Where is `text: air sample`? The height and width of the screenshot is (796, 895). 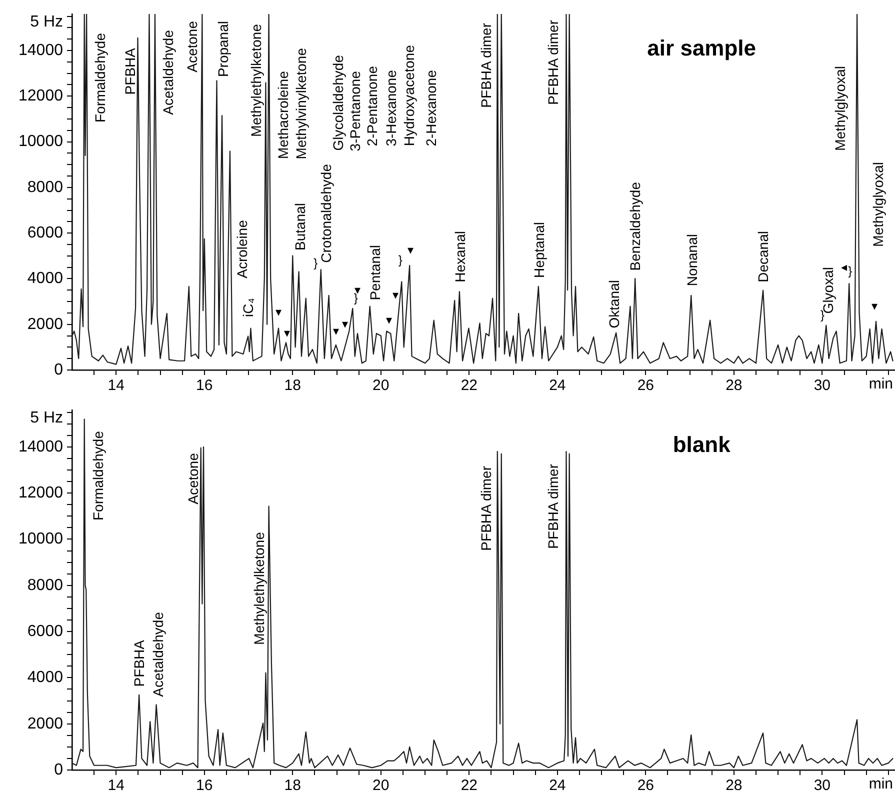
text: air sample is located at coordinates (701, 48).